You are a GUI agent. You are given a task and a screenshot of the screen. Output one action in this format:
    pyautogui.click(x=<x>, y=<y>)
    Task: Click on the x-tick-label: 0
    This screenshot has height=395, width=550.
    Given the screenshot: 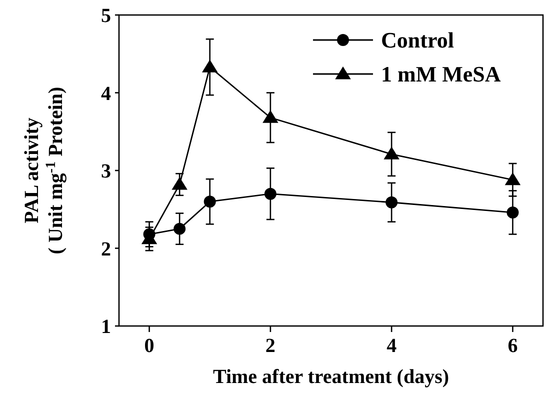 What is the action you would take?
    pyautogui.click(x=149, y=346)
    